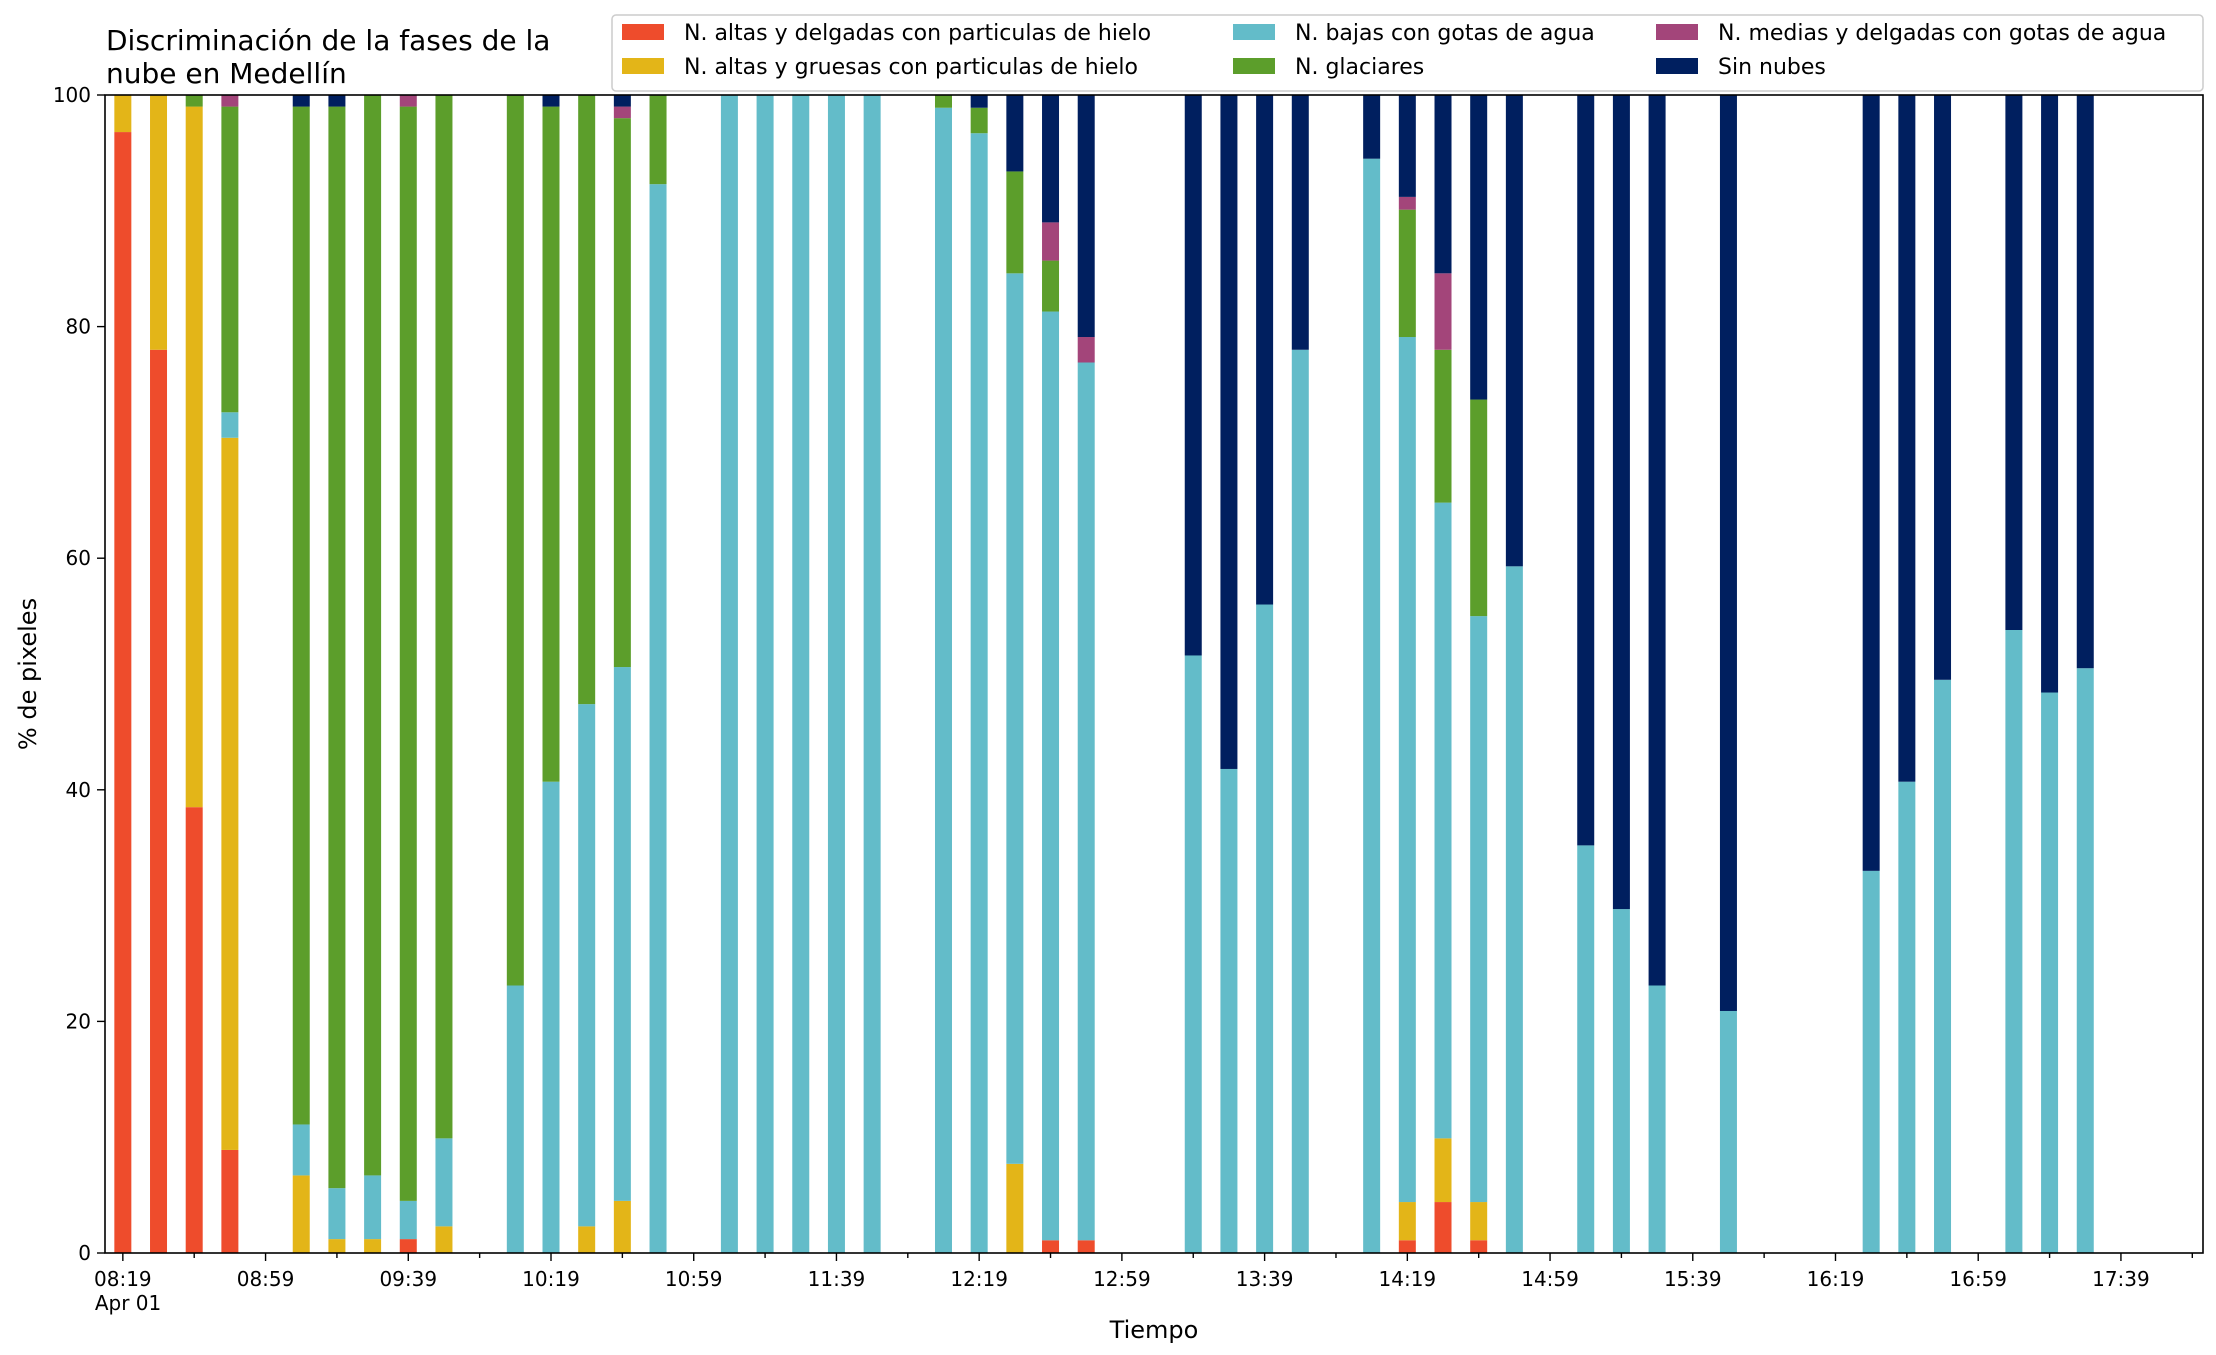 Image resolution: width=2216 pixels, height=1355 pixels. What do you see at coordinates (622, 101) in the screenshot?
I see `bar-segment-1039-s5` at bounding box center [622, 101].